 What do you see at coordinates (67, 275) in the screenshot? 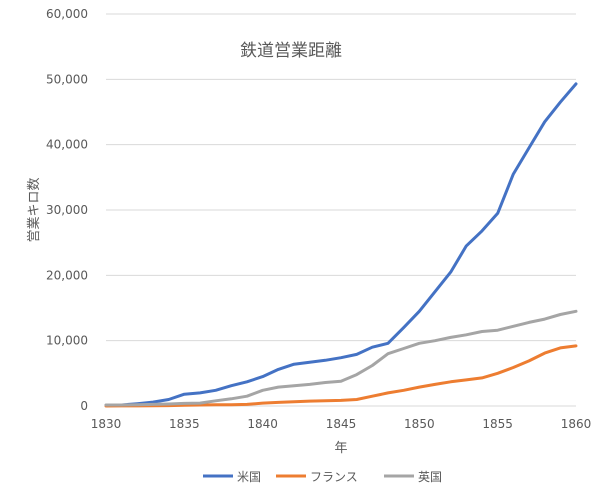
I see `y-tick-label: 20,000` at bounding box center [67, 275].